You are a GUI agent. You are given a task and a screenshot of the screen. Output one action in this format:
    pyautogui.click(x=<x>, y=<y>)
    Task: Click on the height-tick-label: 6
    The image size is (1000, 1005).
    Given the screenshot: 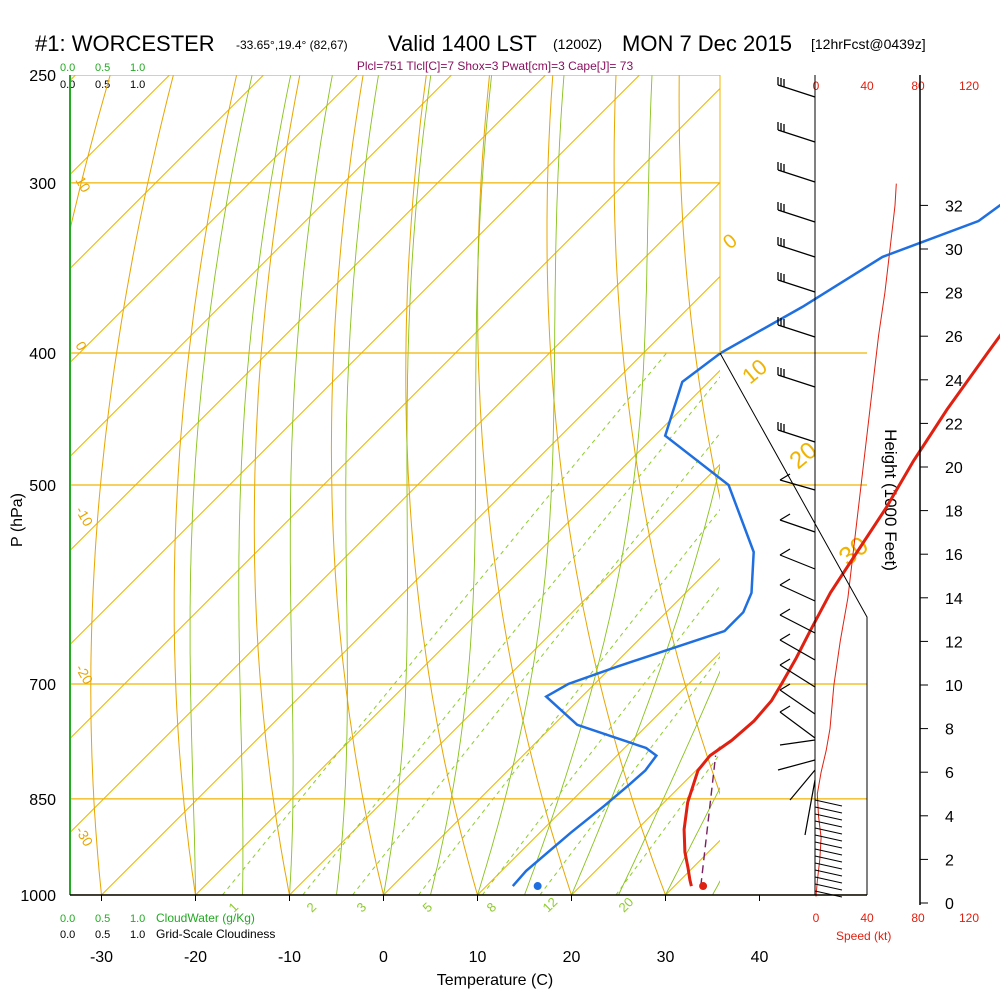 What is the action you would take?
    pyautogui.click(x=949, y=773)
    